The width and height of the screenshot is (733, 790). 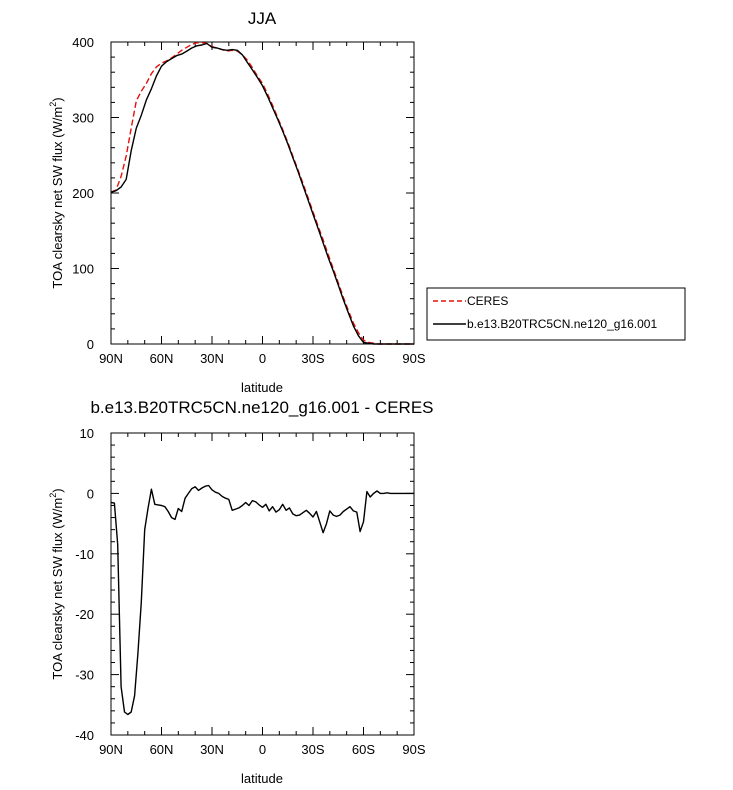 I want to click on panel-top-x-axis-label: latitude, so click(x=262, y=387).